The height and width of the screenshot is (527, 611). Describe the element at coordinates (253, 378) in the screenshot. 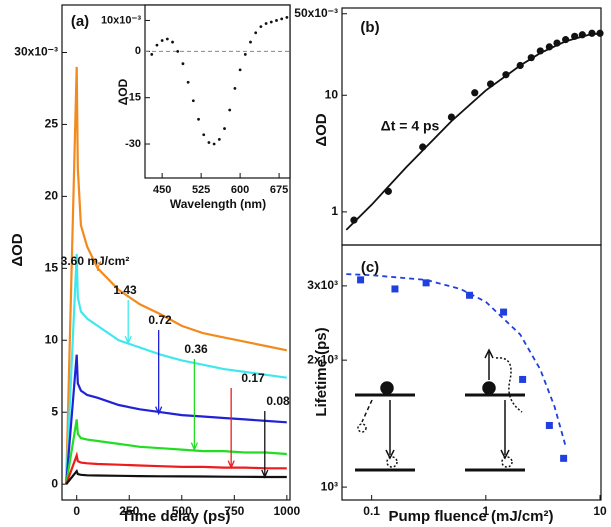

I see `annotation: 0.17` at that location.